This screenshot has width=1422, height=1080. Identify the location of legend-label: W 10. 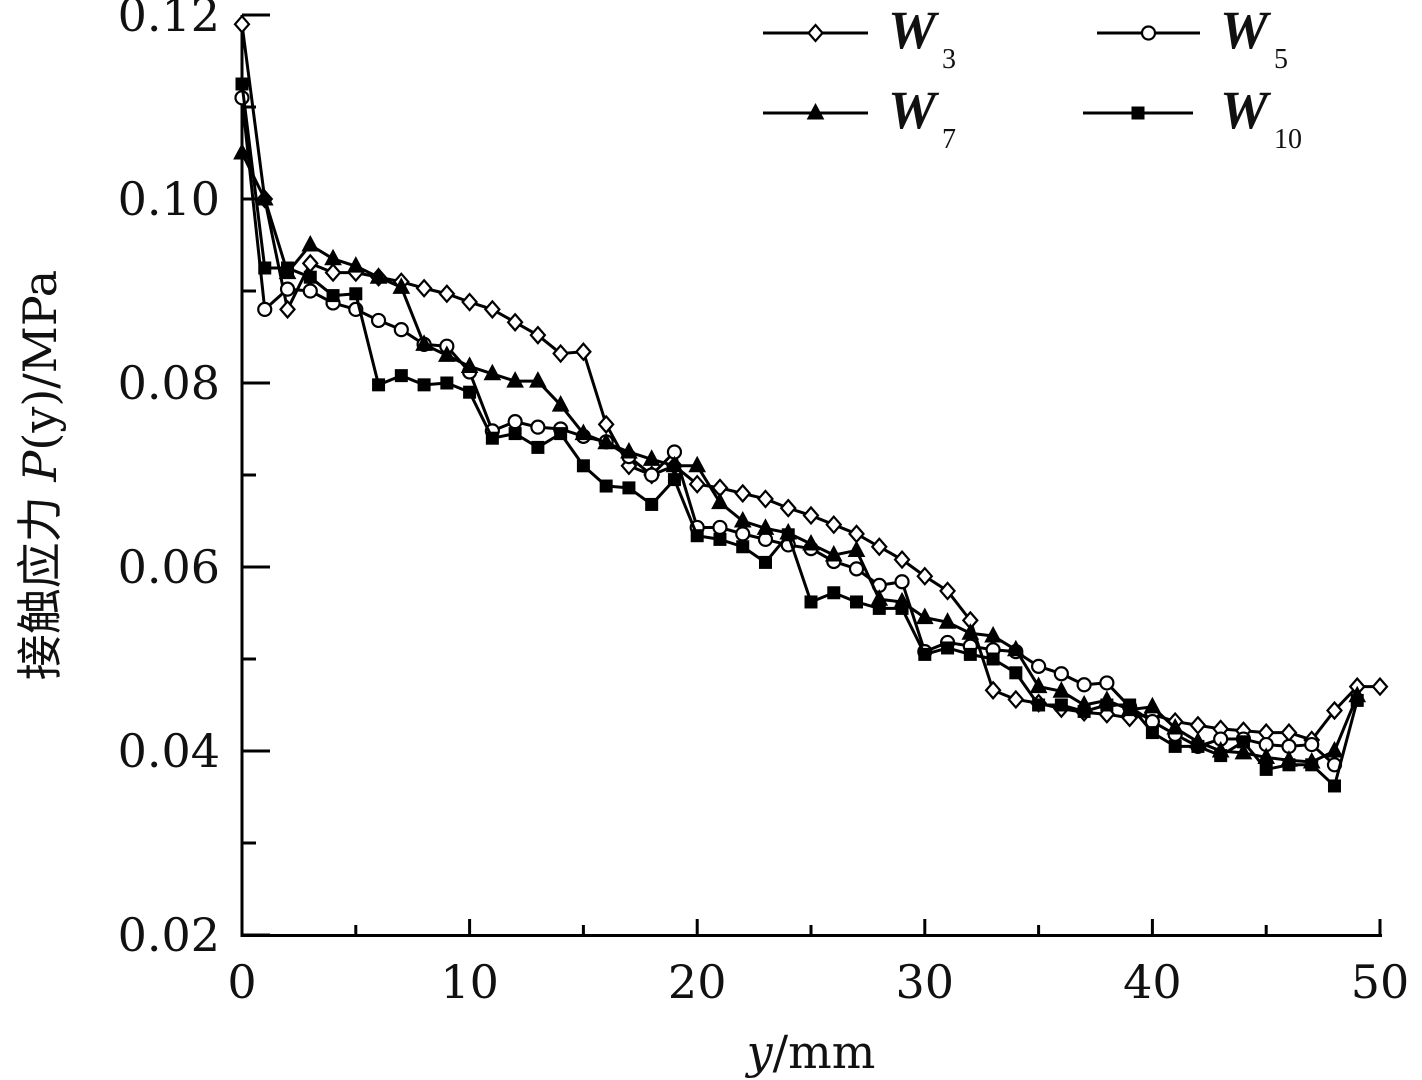
(1261, 117).